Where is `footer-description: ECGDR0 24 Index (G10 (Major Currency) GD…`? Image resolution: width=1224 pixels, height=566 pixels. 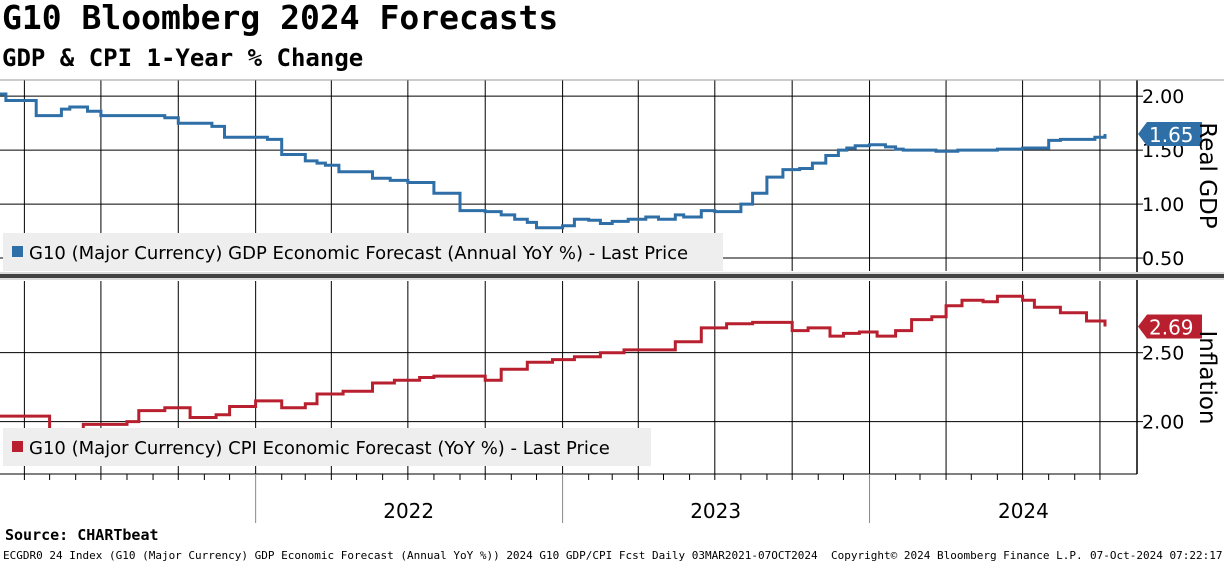
footer-description: ECGDR0 24 Index (G10 (Major Currency) GD… is located at coordinates (410, 555).